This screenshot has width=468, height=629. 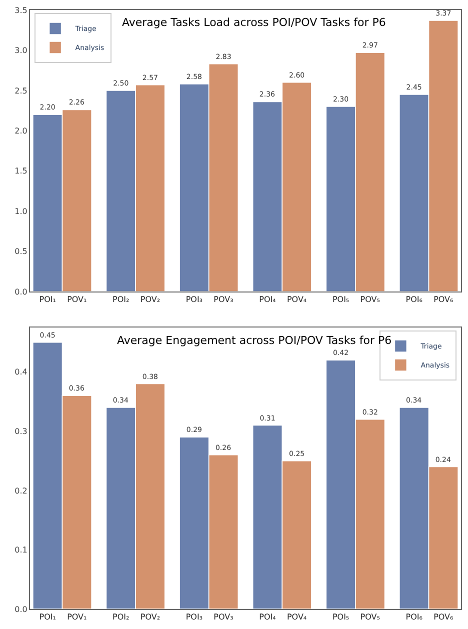 I want to click on text: 3.5, so click(x=21, y=10).